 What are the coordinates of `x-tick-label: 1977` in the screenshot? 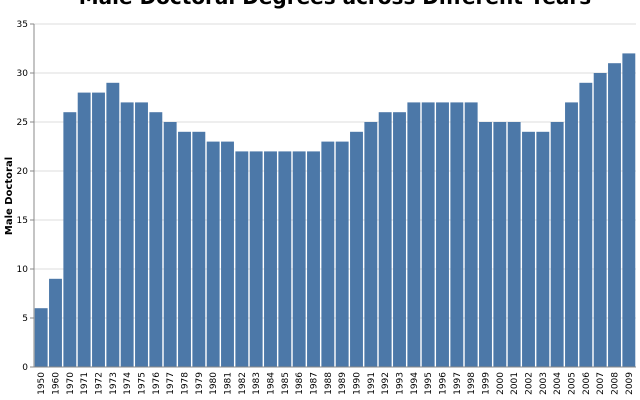 It's located at (171, 383).